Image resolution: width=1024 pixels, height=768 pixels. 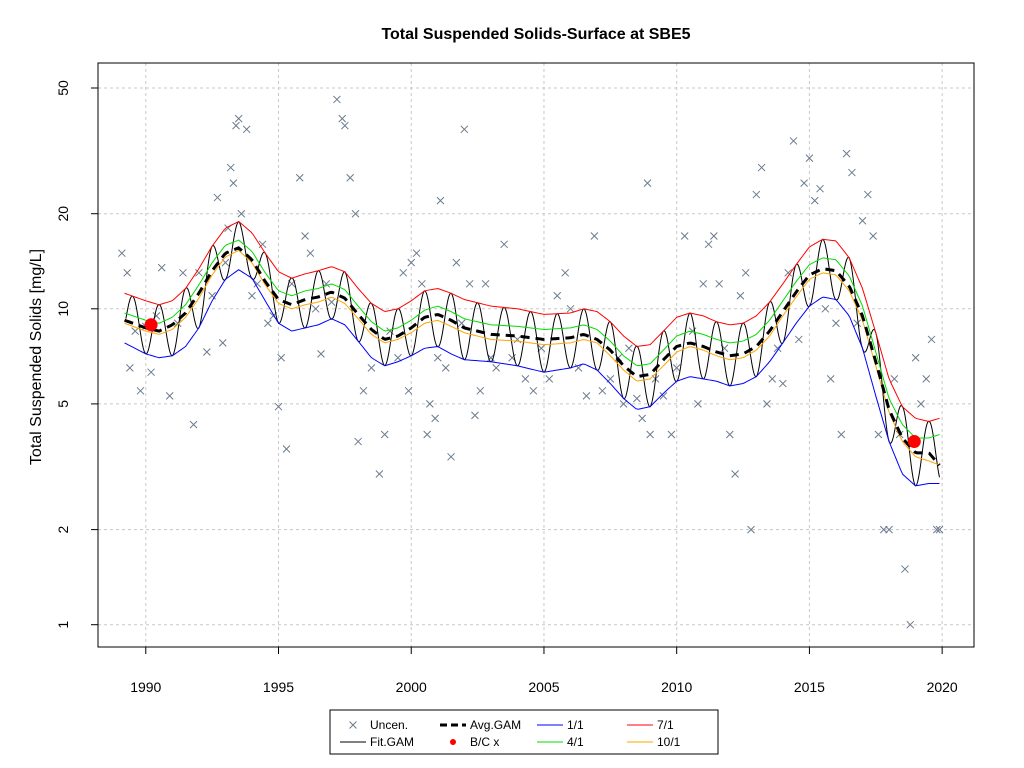 I want to click on y-tick-label: 10, so click(x=63, y=309).